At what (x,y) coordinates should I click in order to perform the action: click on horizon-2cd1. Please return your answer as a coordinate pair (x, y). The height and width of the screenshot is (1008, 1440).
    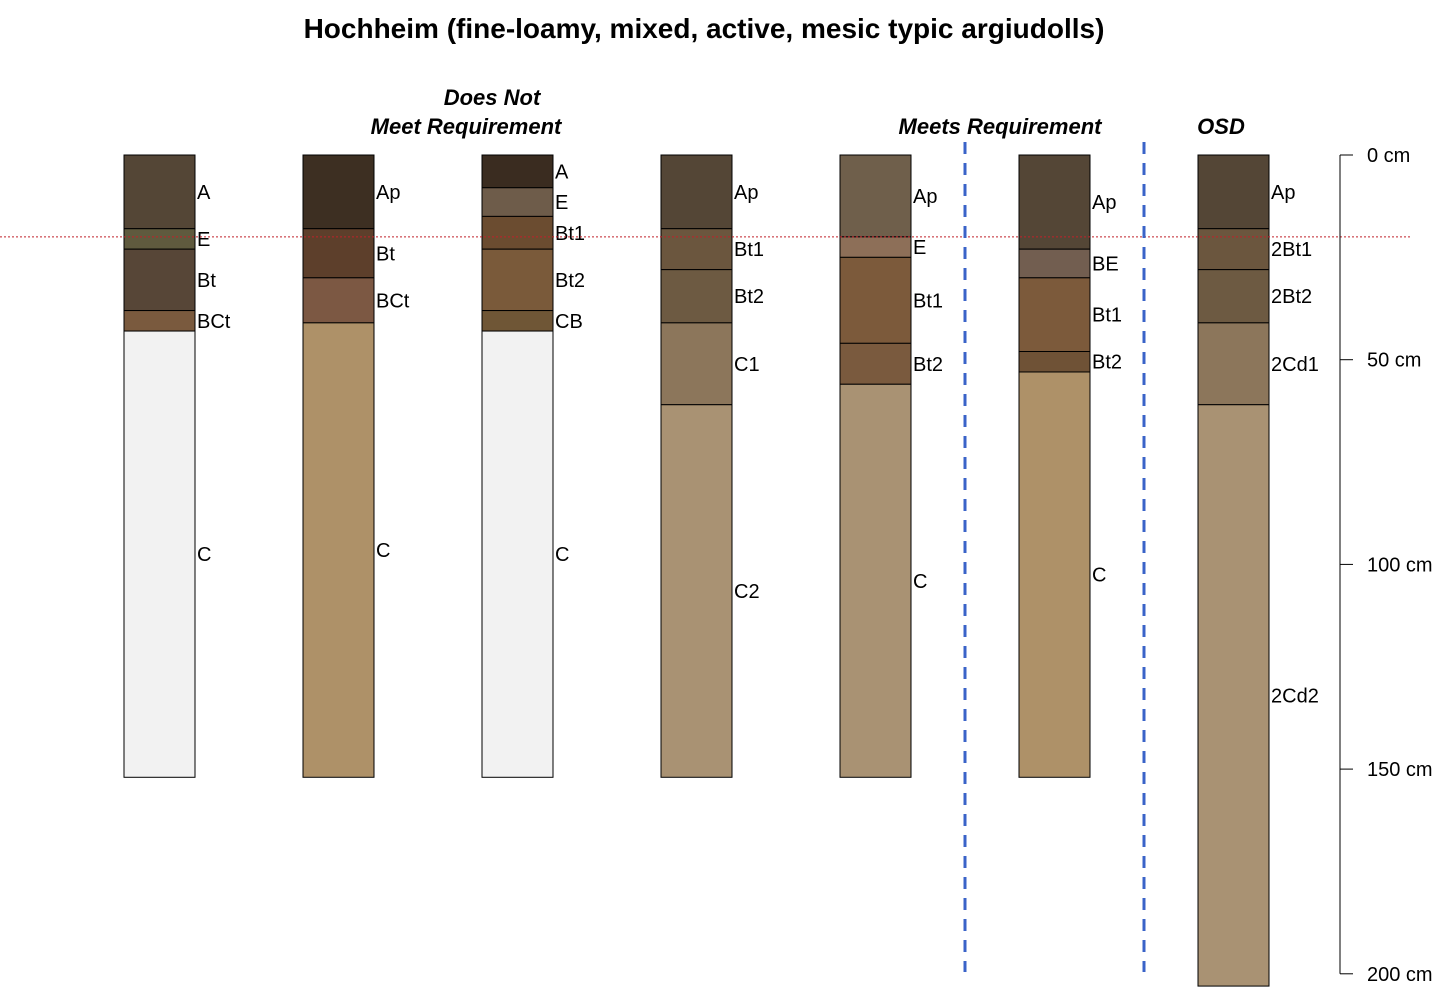
    Looking at the image, I should click on (1233, 364).